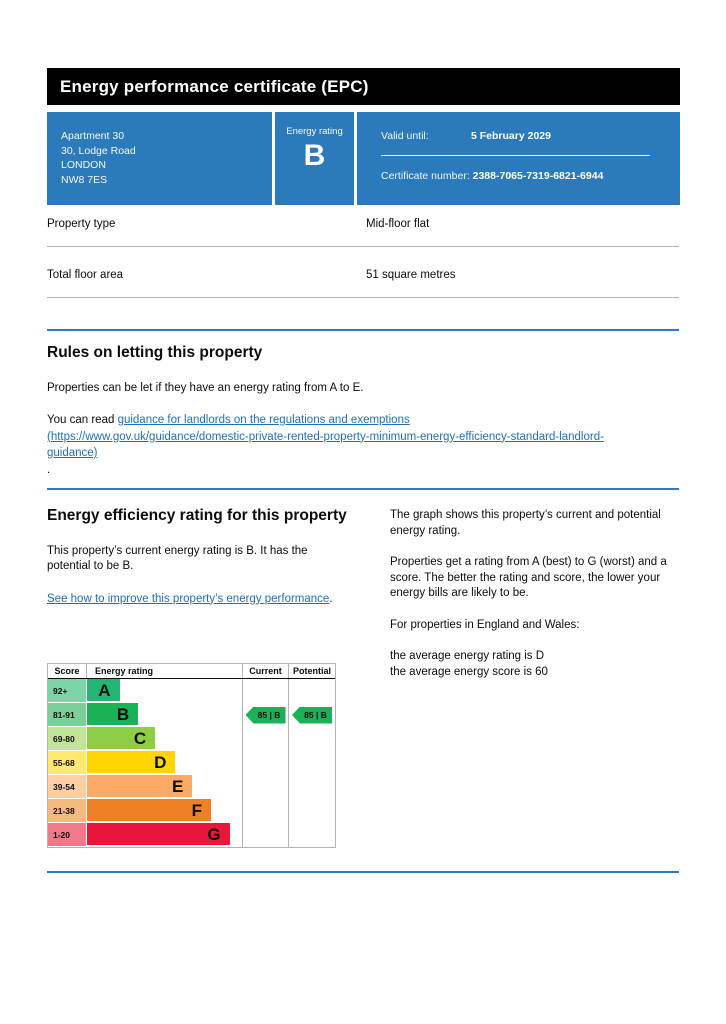 The height and width of the screenshot is (1024, 726). What do you see at coordinates (82, 420) in the screenshot?
I see `guidance-prefix: You can read` at bounding box center [82, 420].